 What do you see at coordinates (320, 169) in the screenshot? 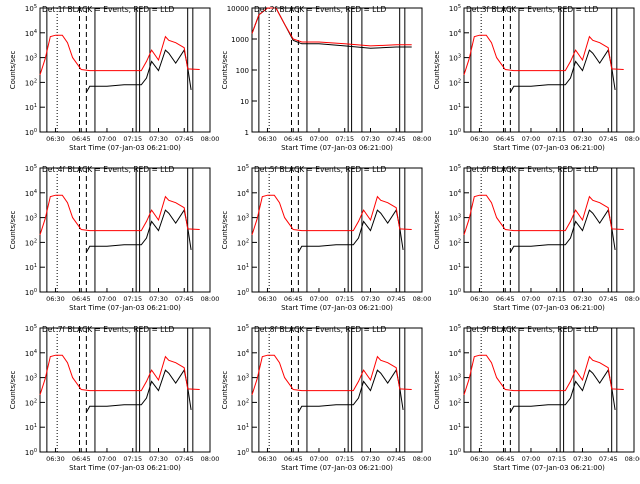
I see `panel-title: Det 5f BLACK = Events, RED = LLD` at bounding box center [320, 169].